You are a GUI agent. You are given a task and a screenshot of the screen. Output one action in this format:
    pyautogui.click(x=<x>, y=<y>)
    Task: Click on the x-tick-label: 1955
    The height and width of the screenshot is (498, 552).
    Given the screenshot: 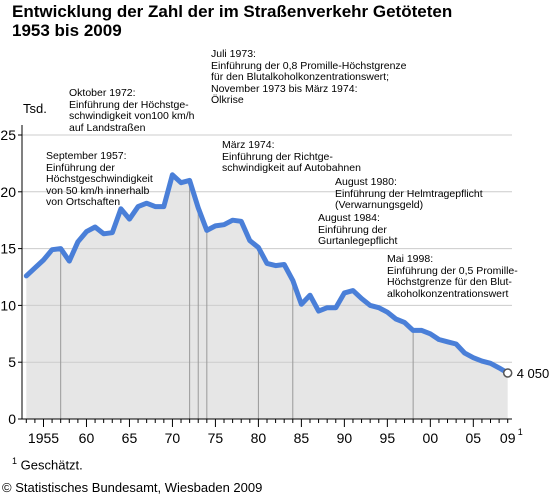 What is the action you would take?
    pyautogui.click(x=43, y=438)
    